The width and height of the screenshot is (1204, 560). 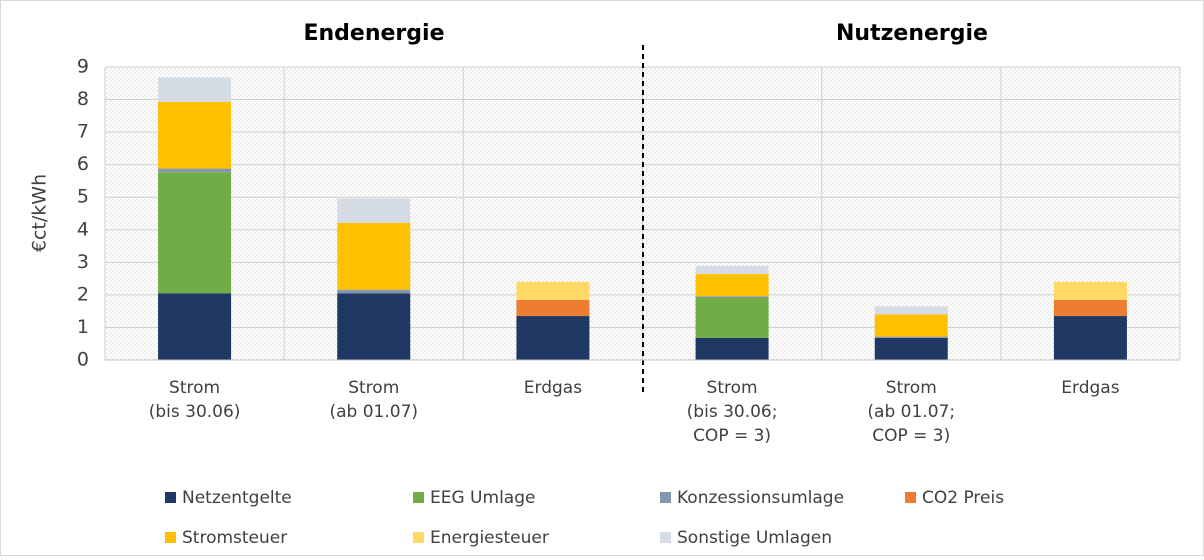 What do you see at coordinates (83, 262) in the screenshot?
I see `y-tick-label: 3` at bounding box center [83, 262].